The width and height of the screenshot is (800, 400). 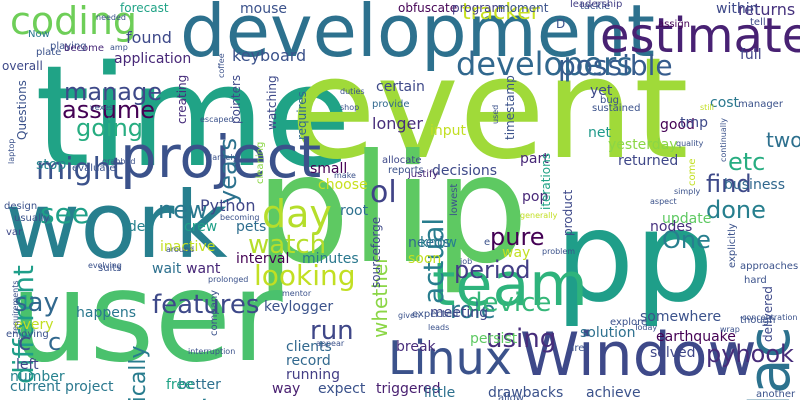 What do you see at coordinates (391, 104) in the screenshot?
I see `word-provide: provide` at bounding box center [391, 104].